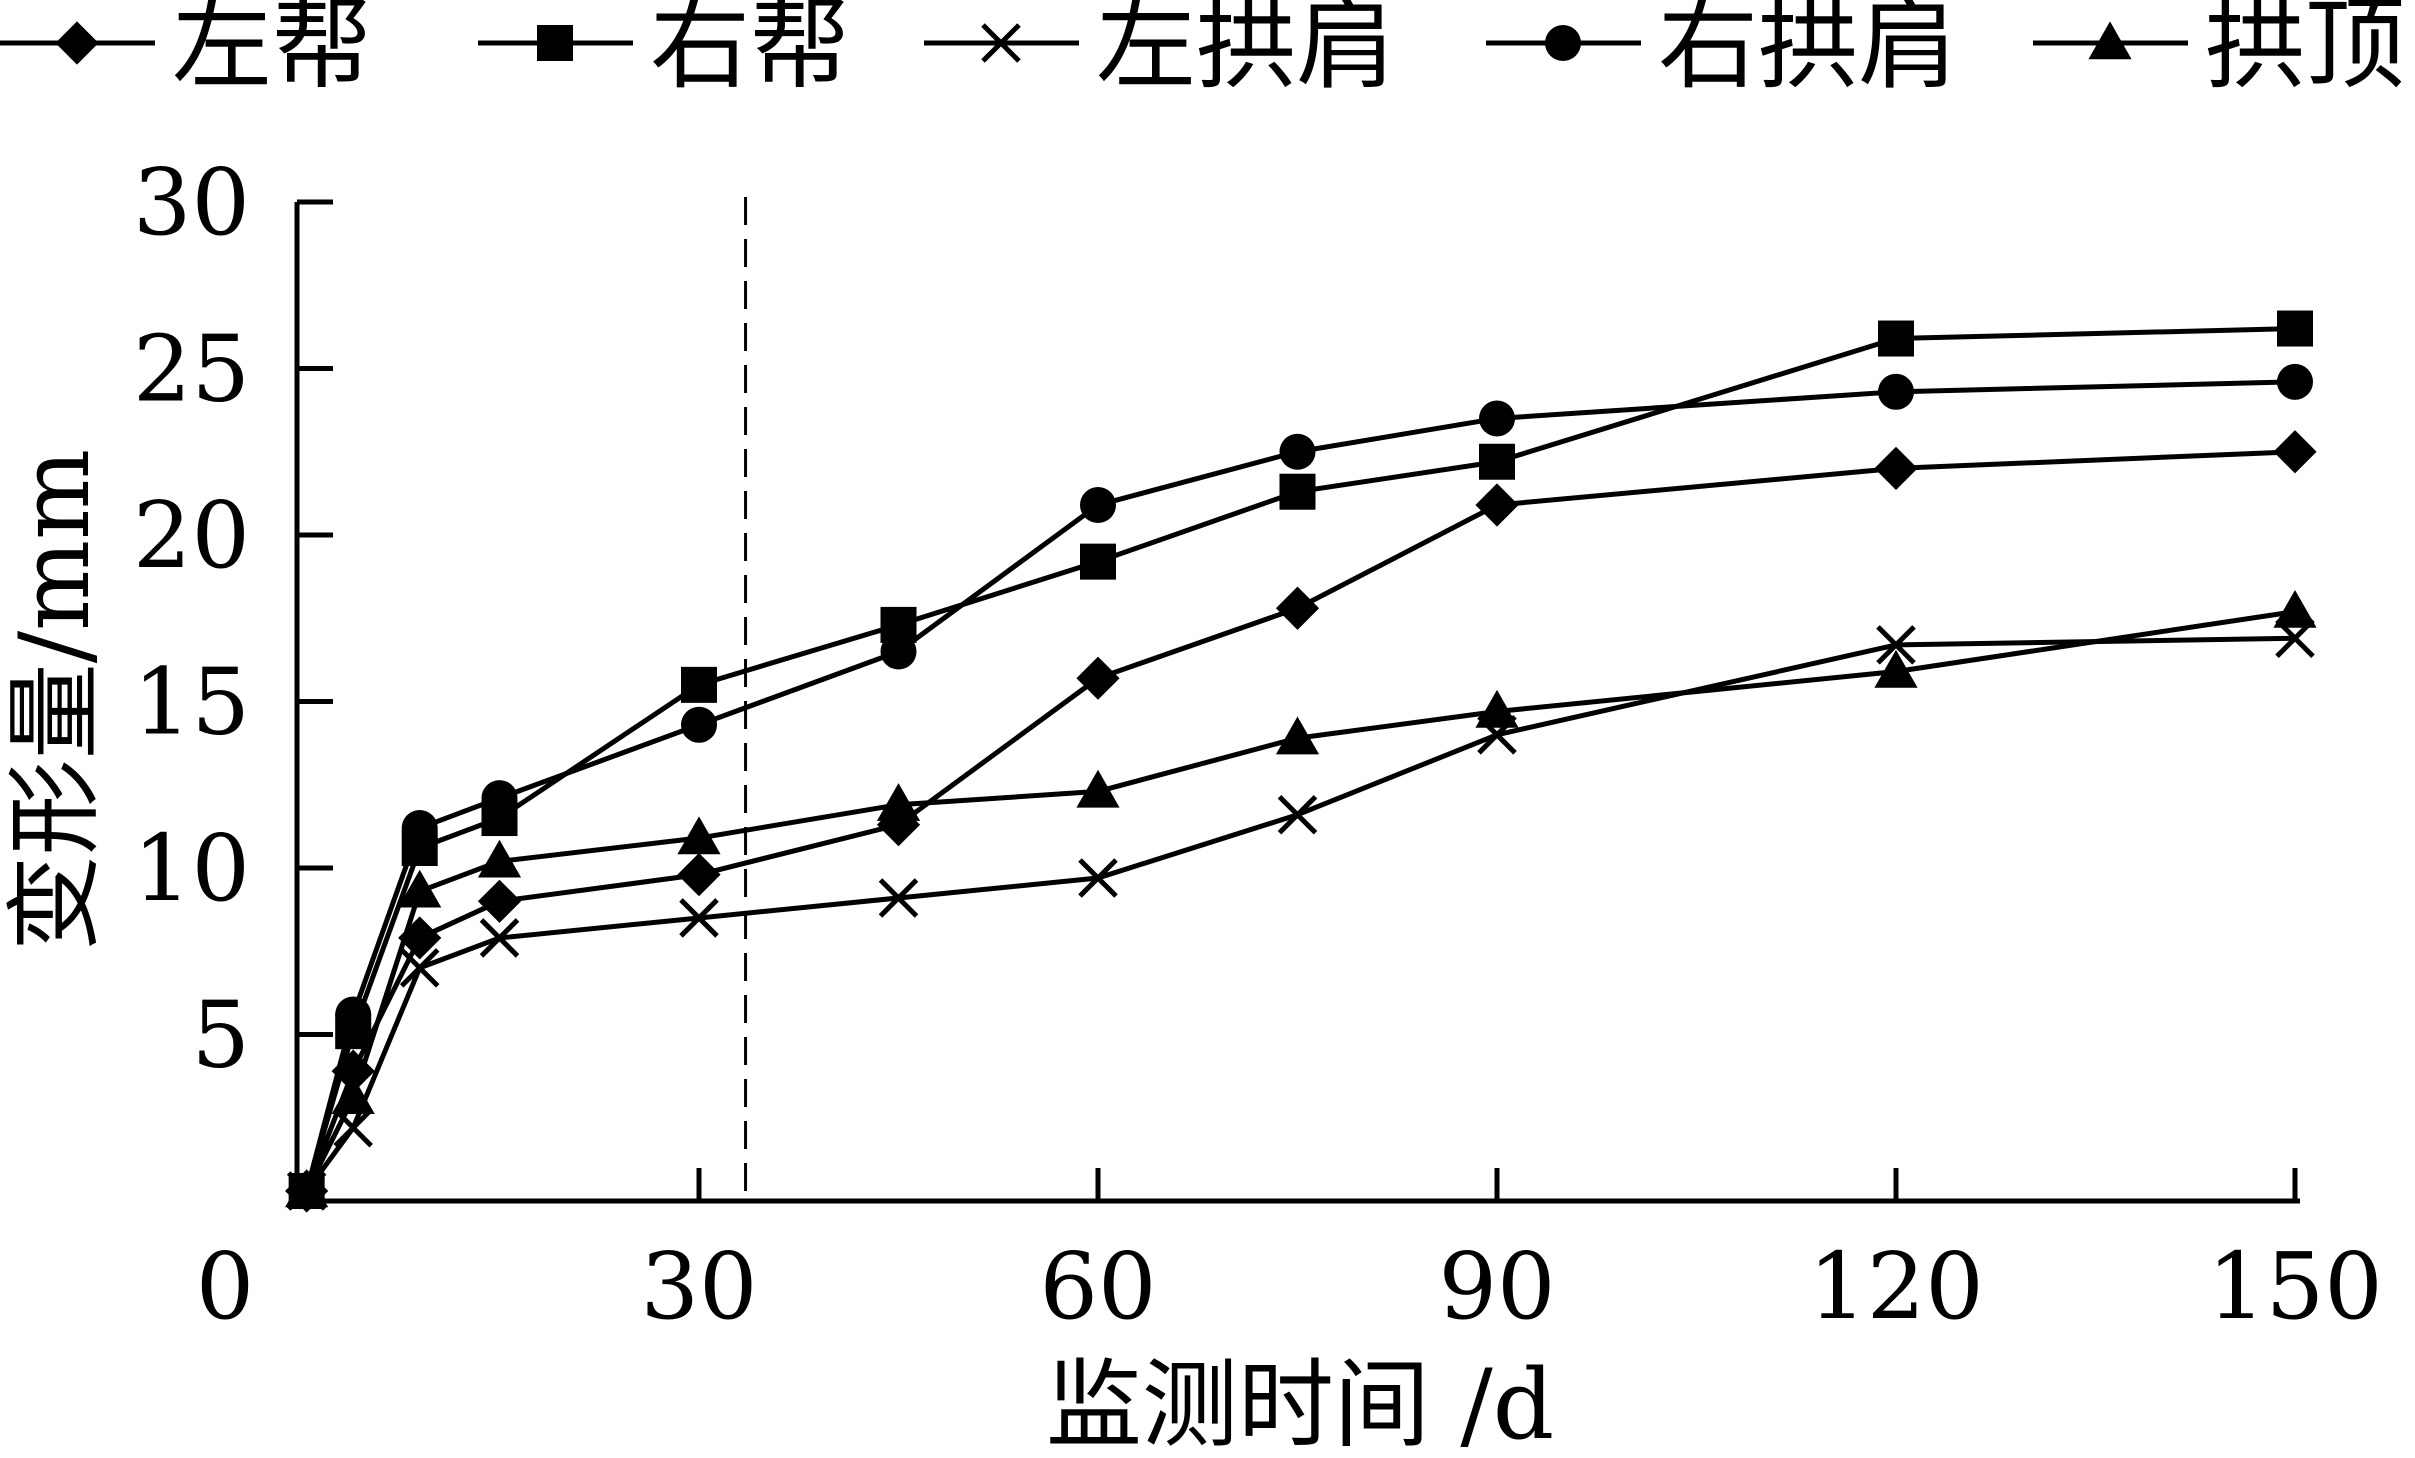  Describe the element at coordinates (1097, 1286) in the screenshot. I see `x-tick-label: 60` at that location.